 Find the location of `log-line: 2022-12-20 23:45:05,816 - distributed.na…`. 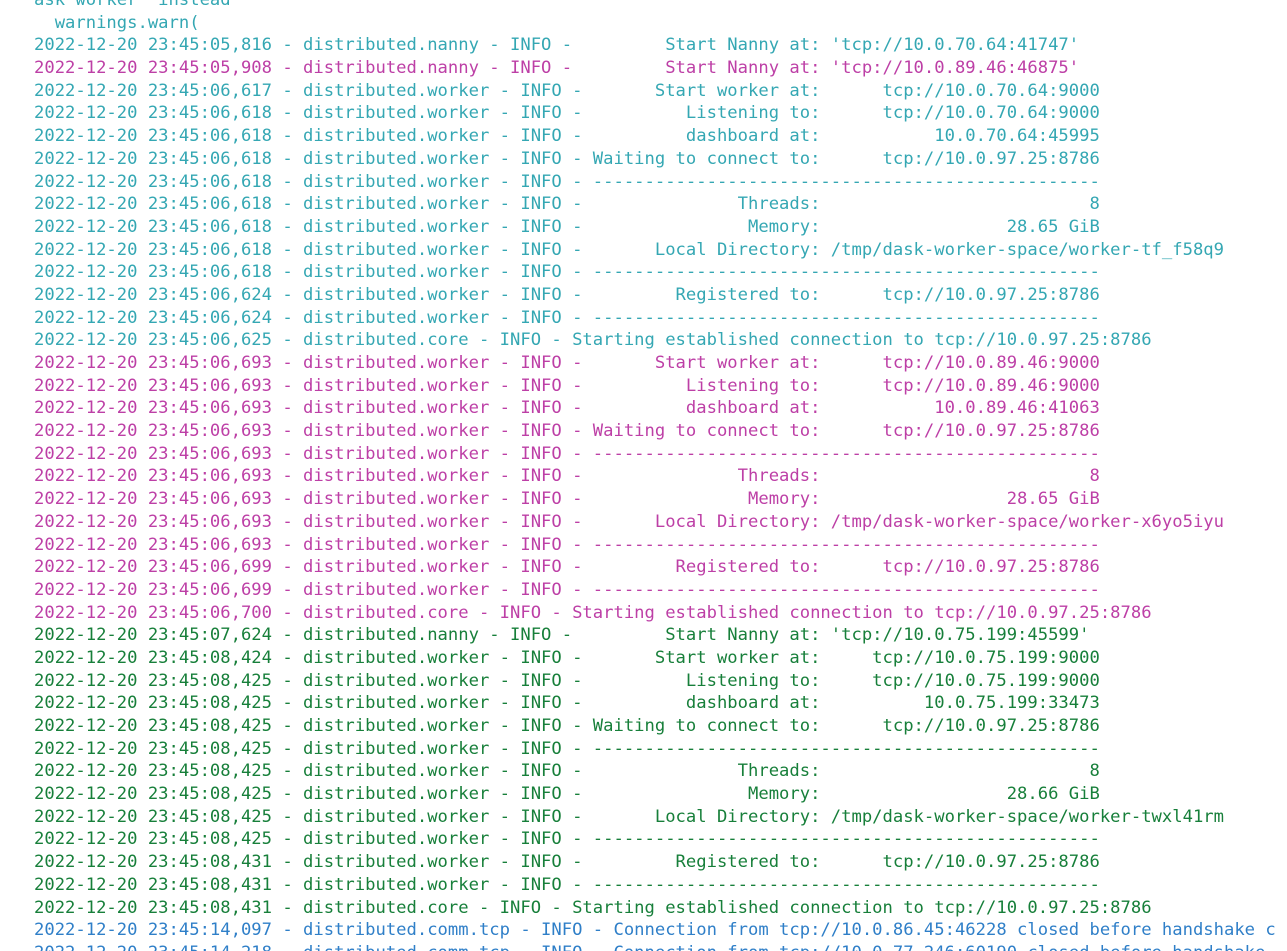

log-line: 2022-12-20 23:45:05,816 - distributed.na… is located at coordinates (557, 45).